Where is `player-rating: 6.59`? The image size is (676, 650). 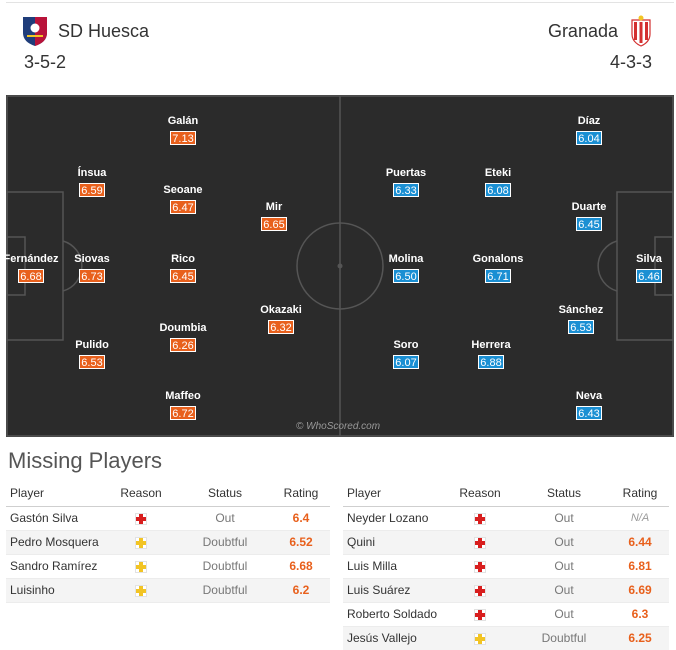 player-rating: 6.59 is located at coordinates (92, 190).